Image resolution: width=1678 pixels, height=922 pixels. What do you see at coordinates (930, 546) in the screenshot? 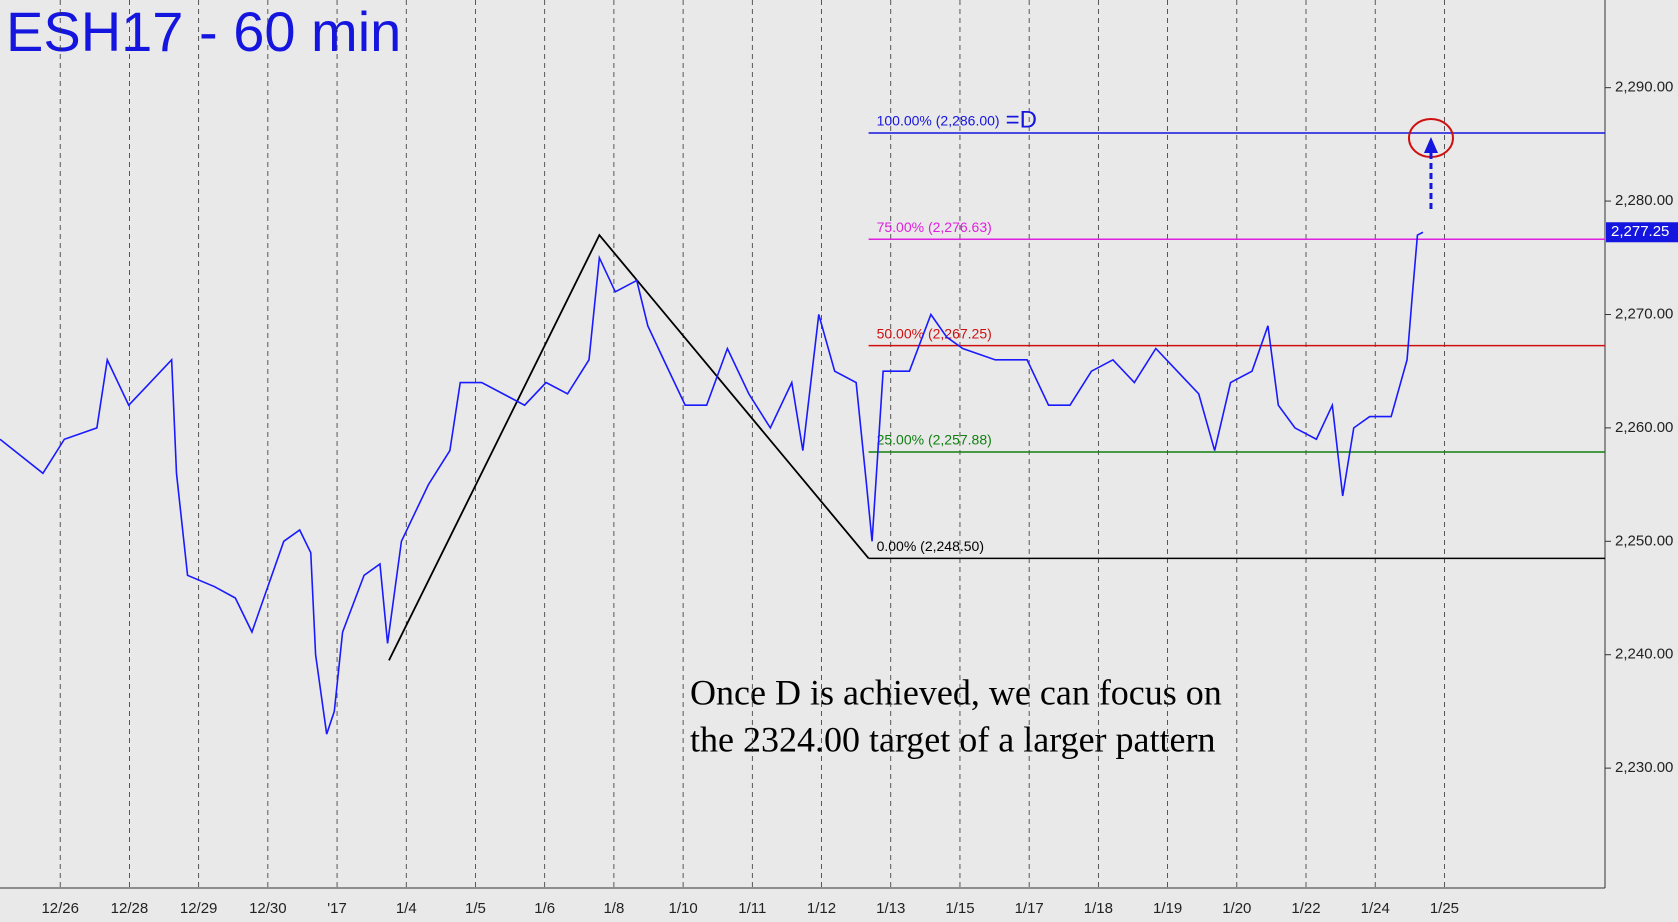
I see `level-label: 0.00% (2,248.50)` at bounding box center [930, 546].